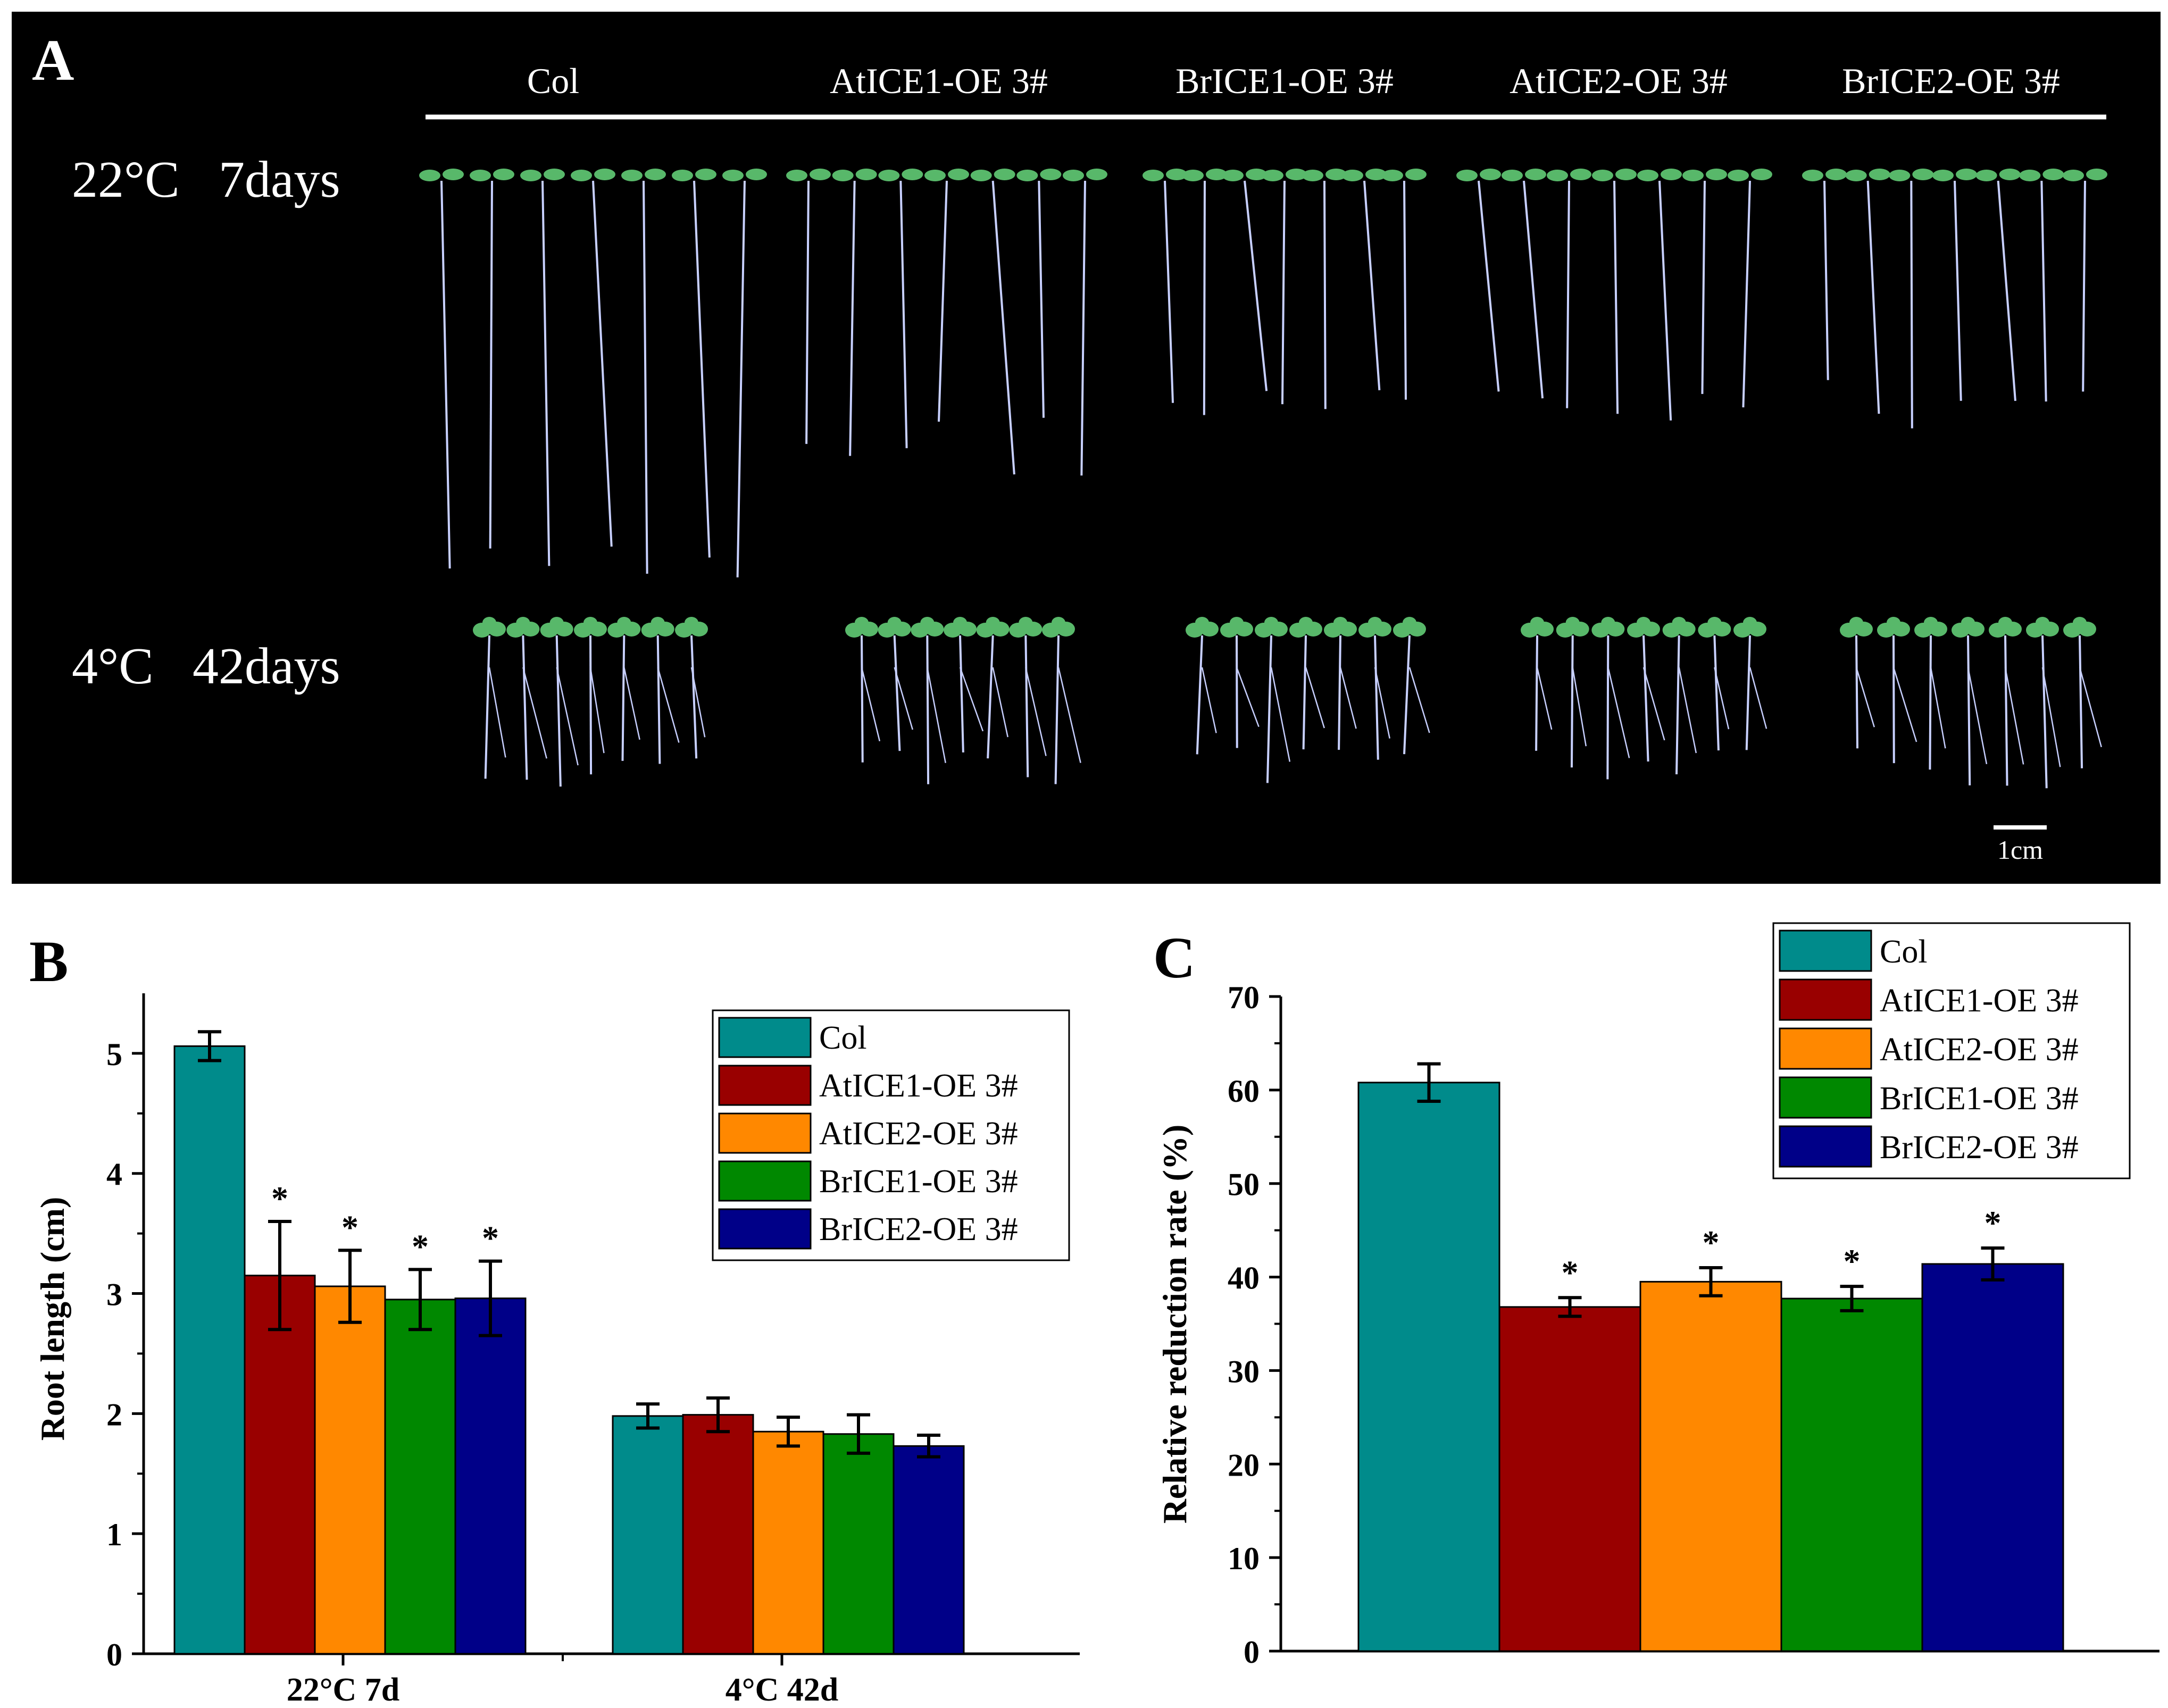  I want to click on x-tick-label: 22°C 7d, so click(343, 1690).